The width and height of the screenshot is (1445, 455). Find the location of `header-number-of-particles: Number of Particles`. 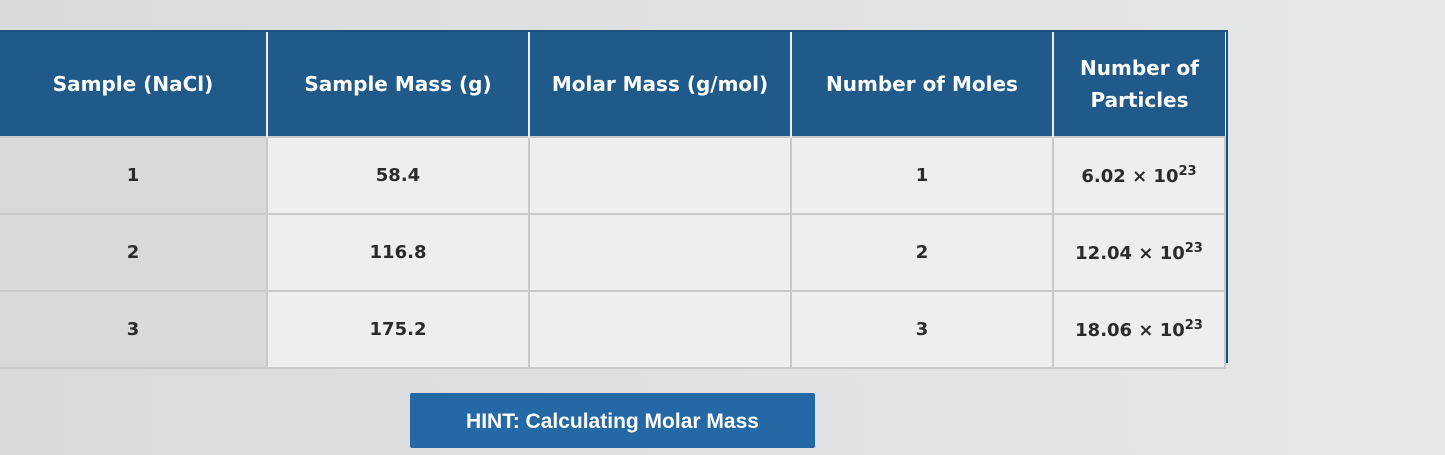

header-number-of-particles: Number of Particles is located at coordinates (1139, 84).